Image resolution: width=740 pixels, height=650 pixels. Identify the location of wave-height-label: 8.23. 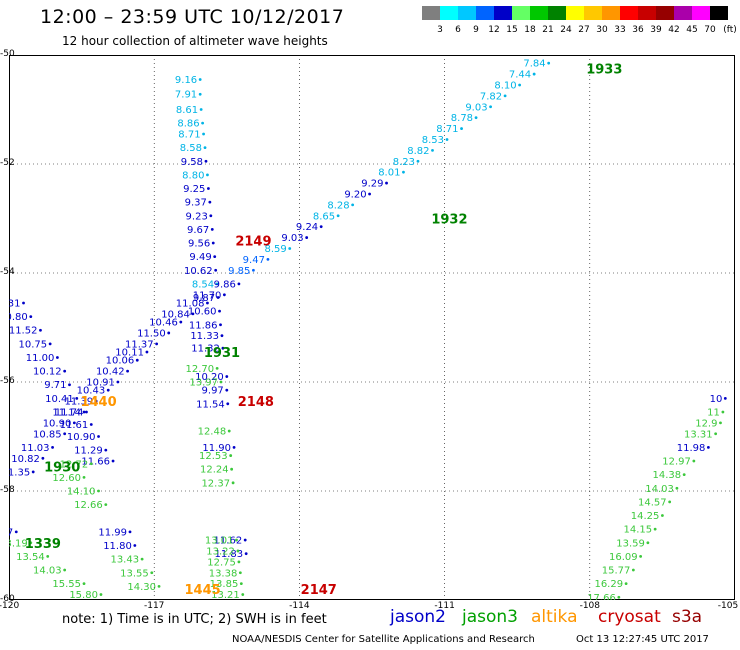
(404, 162).